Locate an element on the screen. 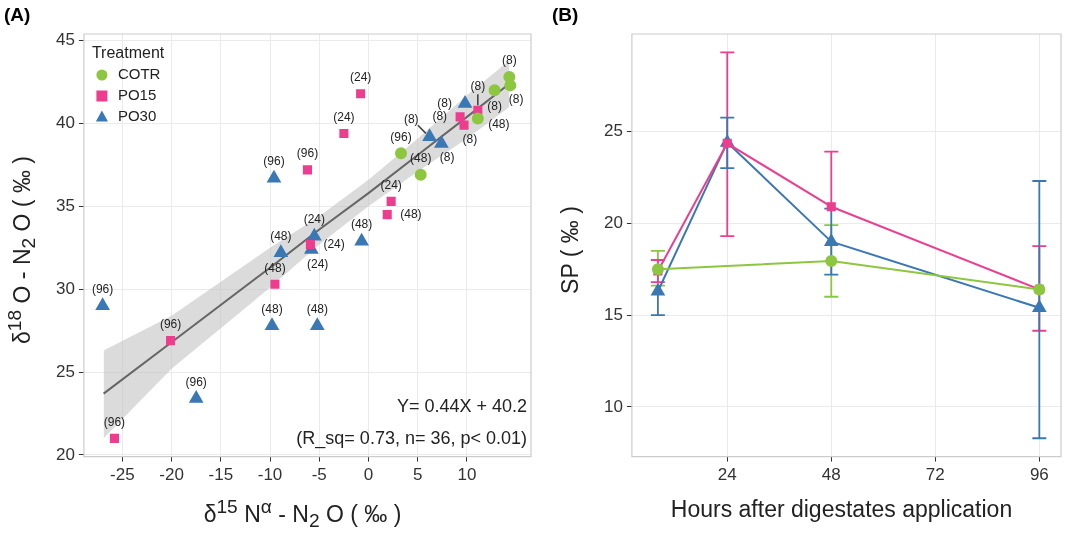 Image resolution: width=1075 pixels, height=541 pixels. chart-title: (B) is located at coordinates (565, 15).